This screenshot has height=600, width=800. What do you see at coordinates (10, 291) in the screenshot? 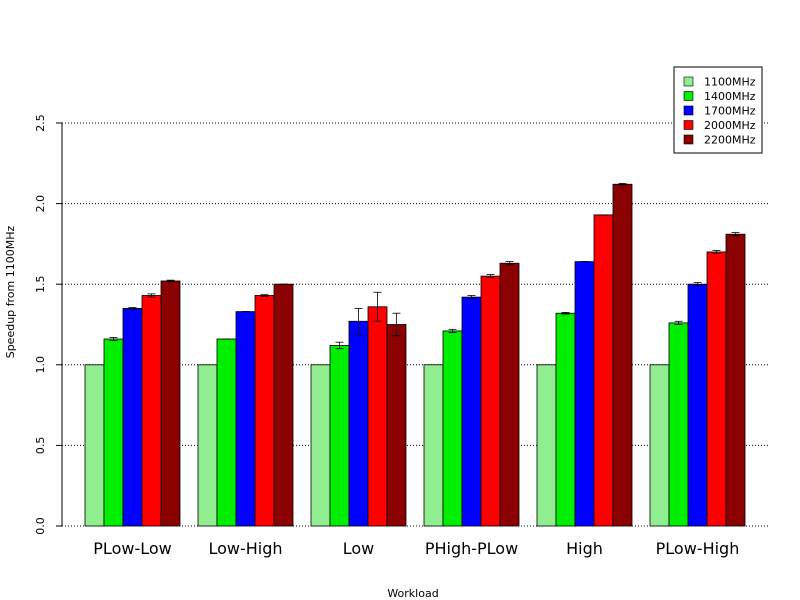
I see `y-axis-title: Speedup from 1100MHz` at bounding box center [10, 291].